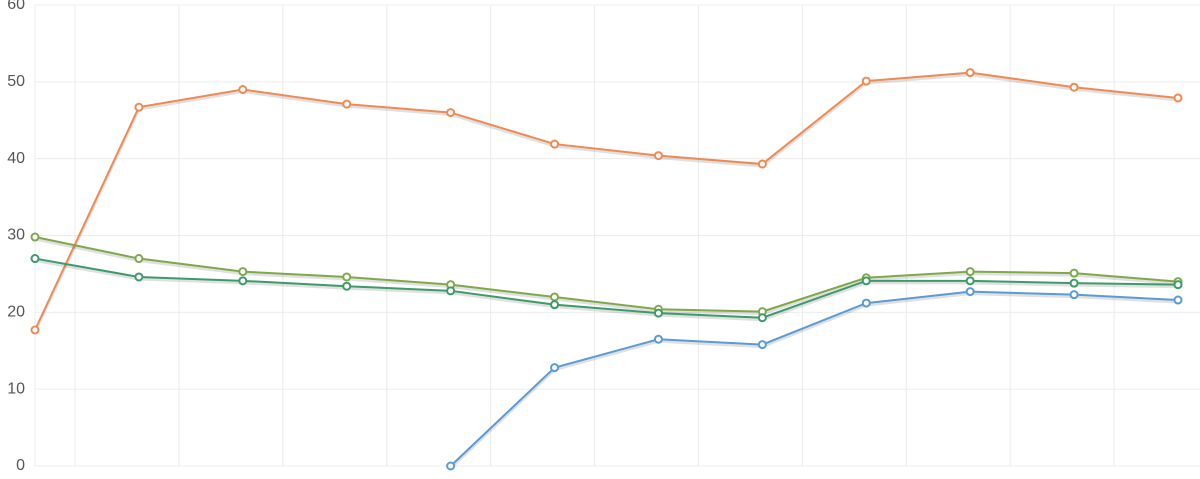 This screenshot has width=1200, height=479. I want to click on line-shadow, so click(606, 290).